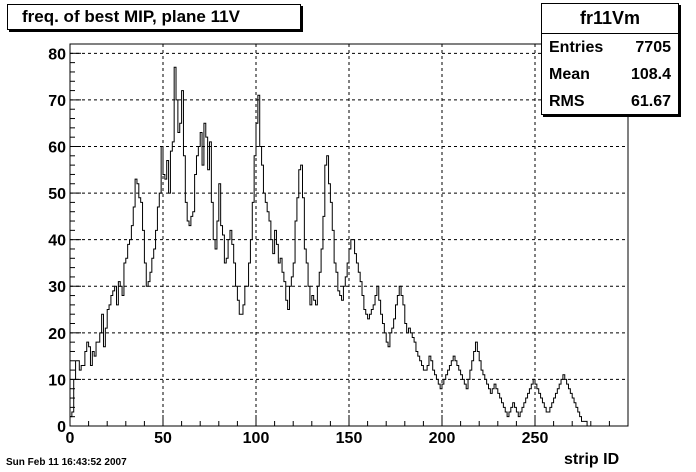 The image size is (696, 472). Describe the element at coordinates (650, 101) in the screenshot. I see `stats-rms-value: 61.67` at that location.